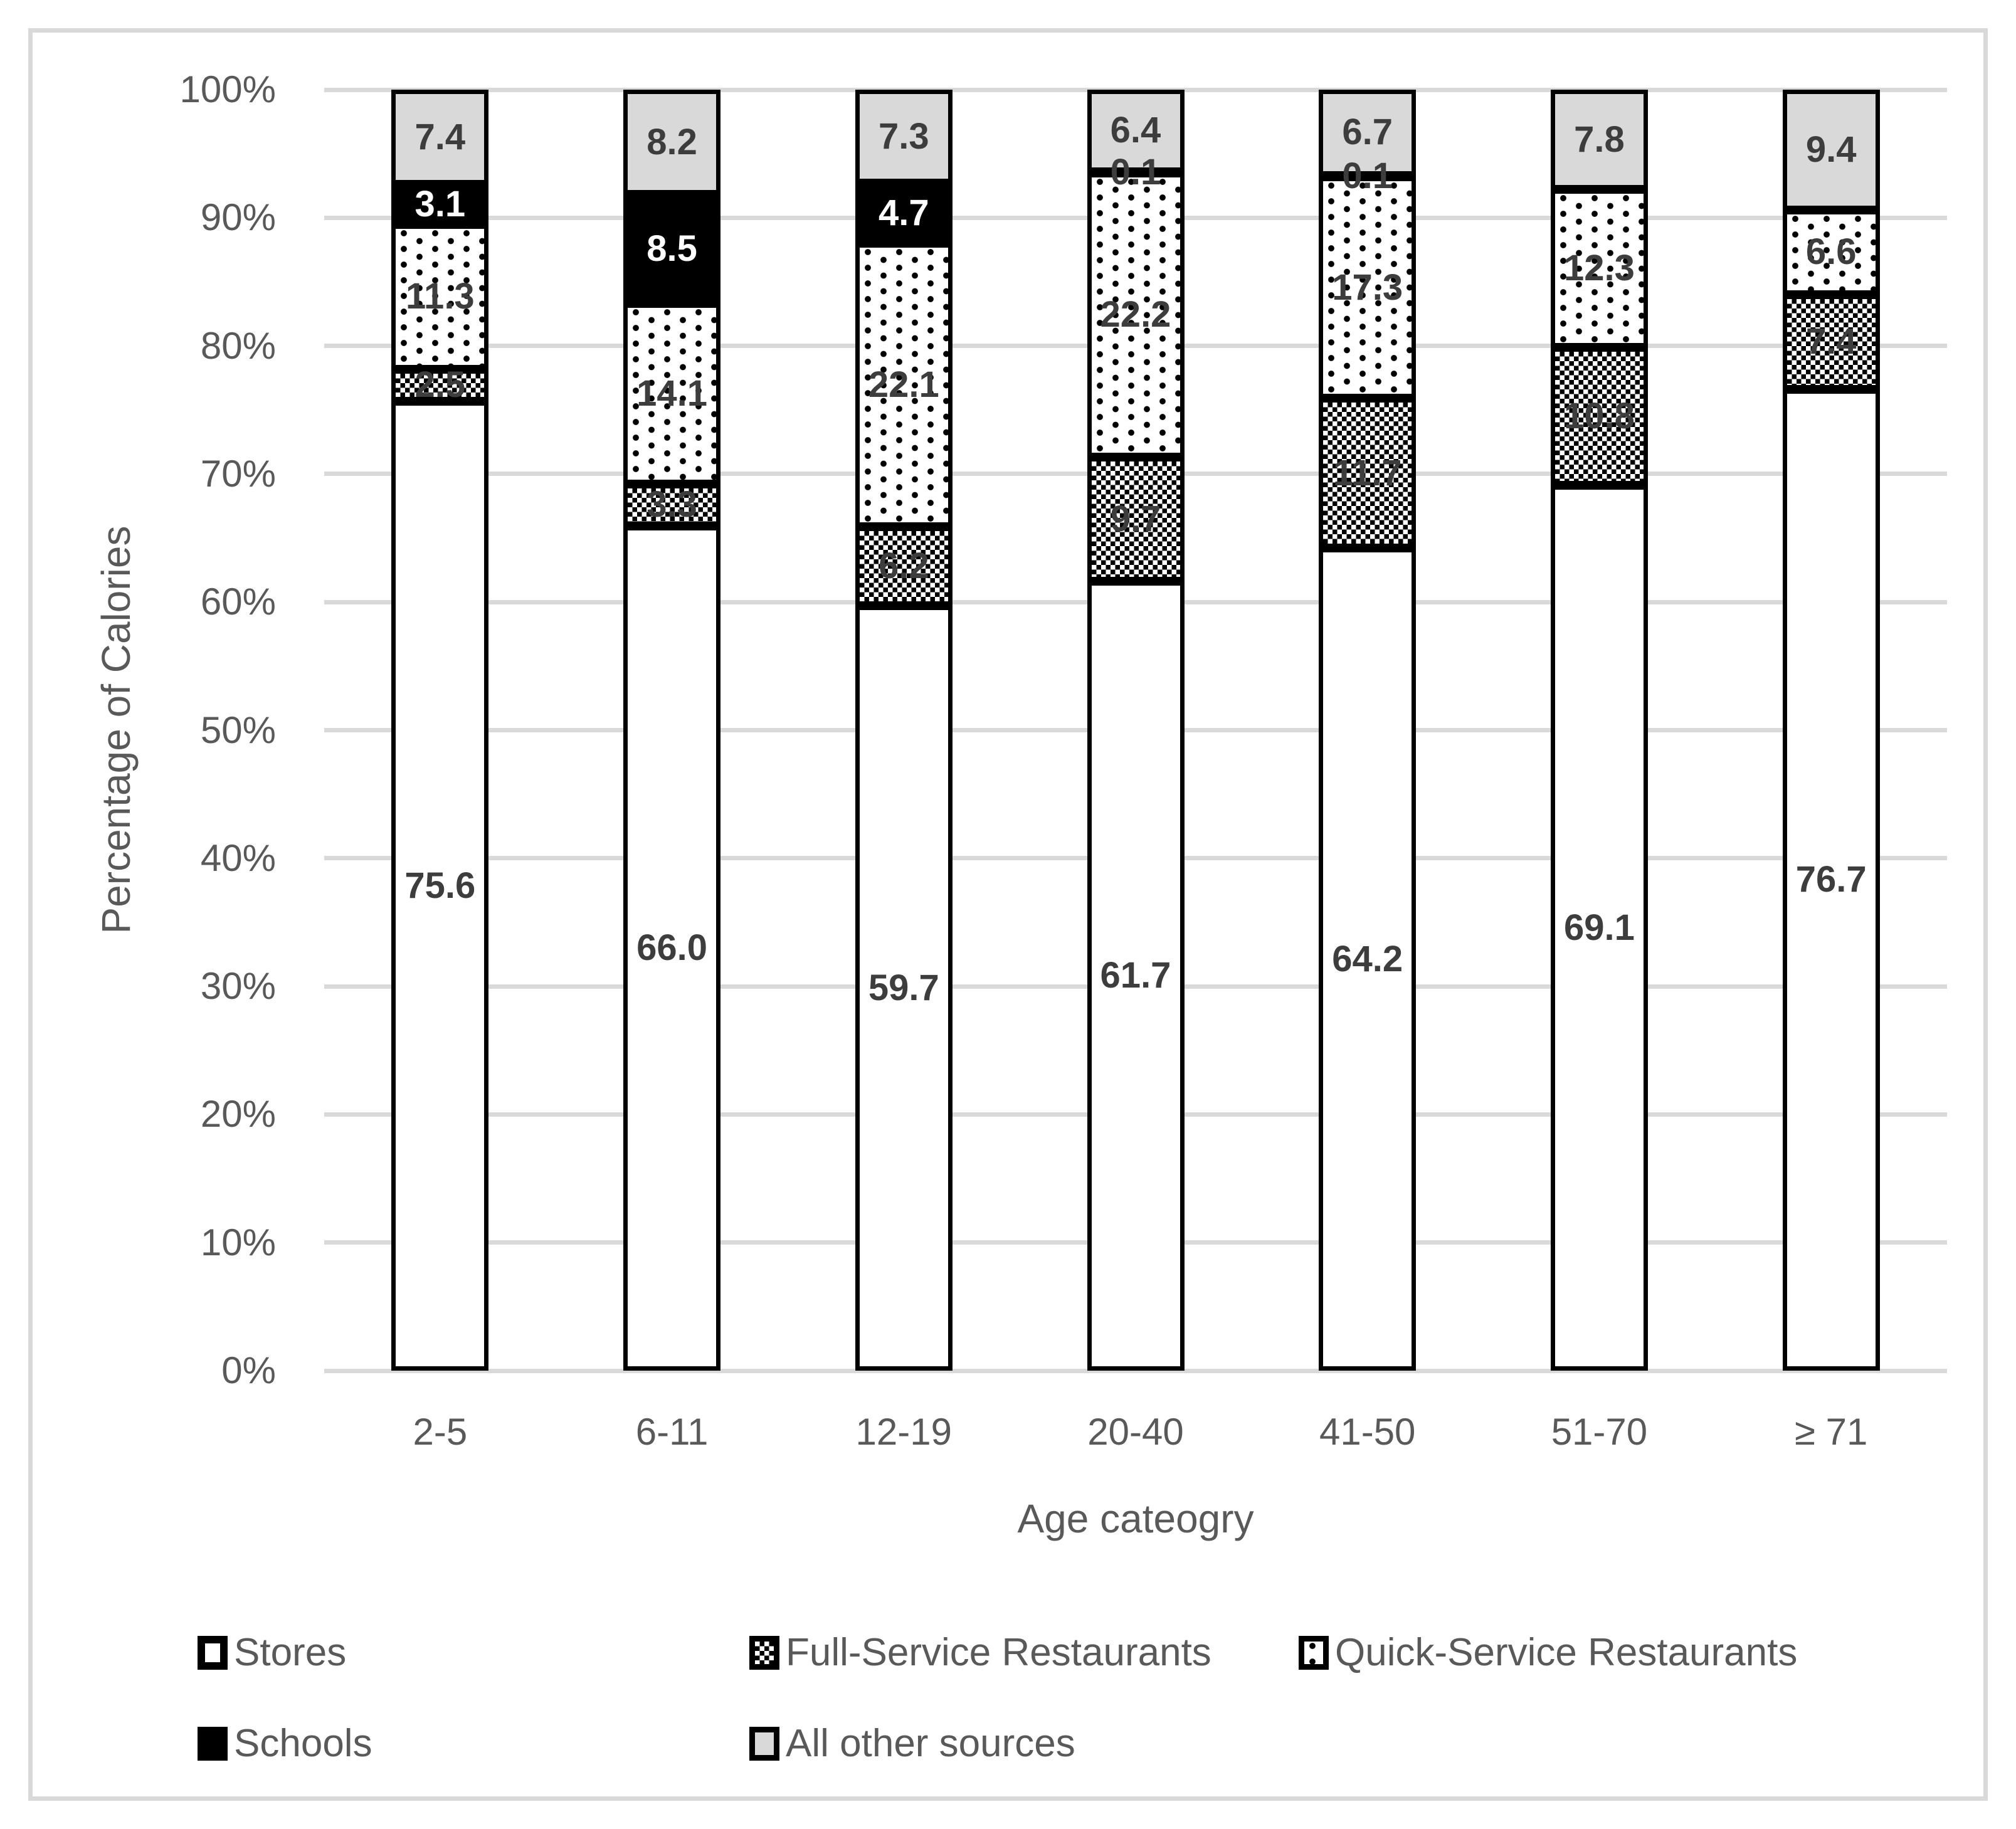 The height and width of the screenshot is (1829, 2016). I want to click on value-label-full-service-restaurants: 11.7, so click(1367, 472).